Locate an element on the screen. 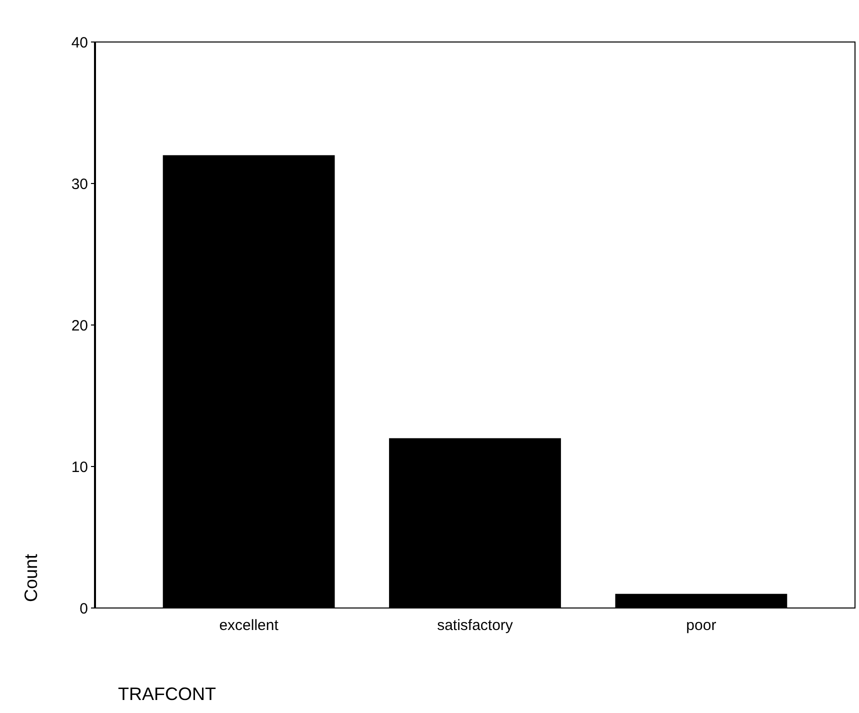 Image resolution: width=859 pixels, height=713 pixels. x-tick-label: poor is located at coordinates (701, 625).